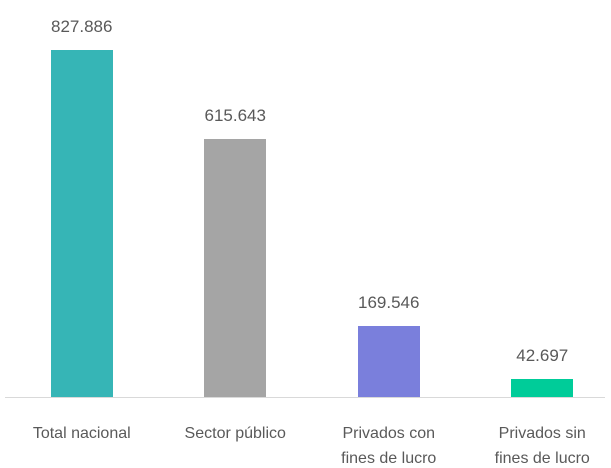 Image resolution: width=611 pixels, height=468 pixels. Describe the element at coordinates (235, 433) in the screenshot. I see `x-tick-label: Sector público` at that location.